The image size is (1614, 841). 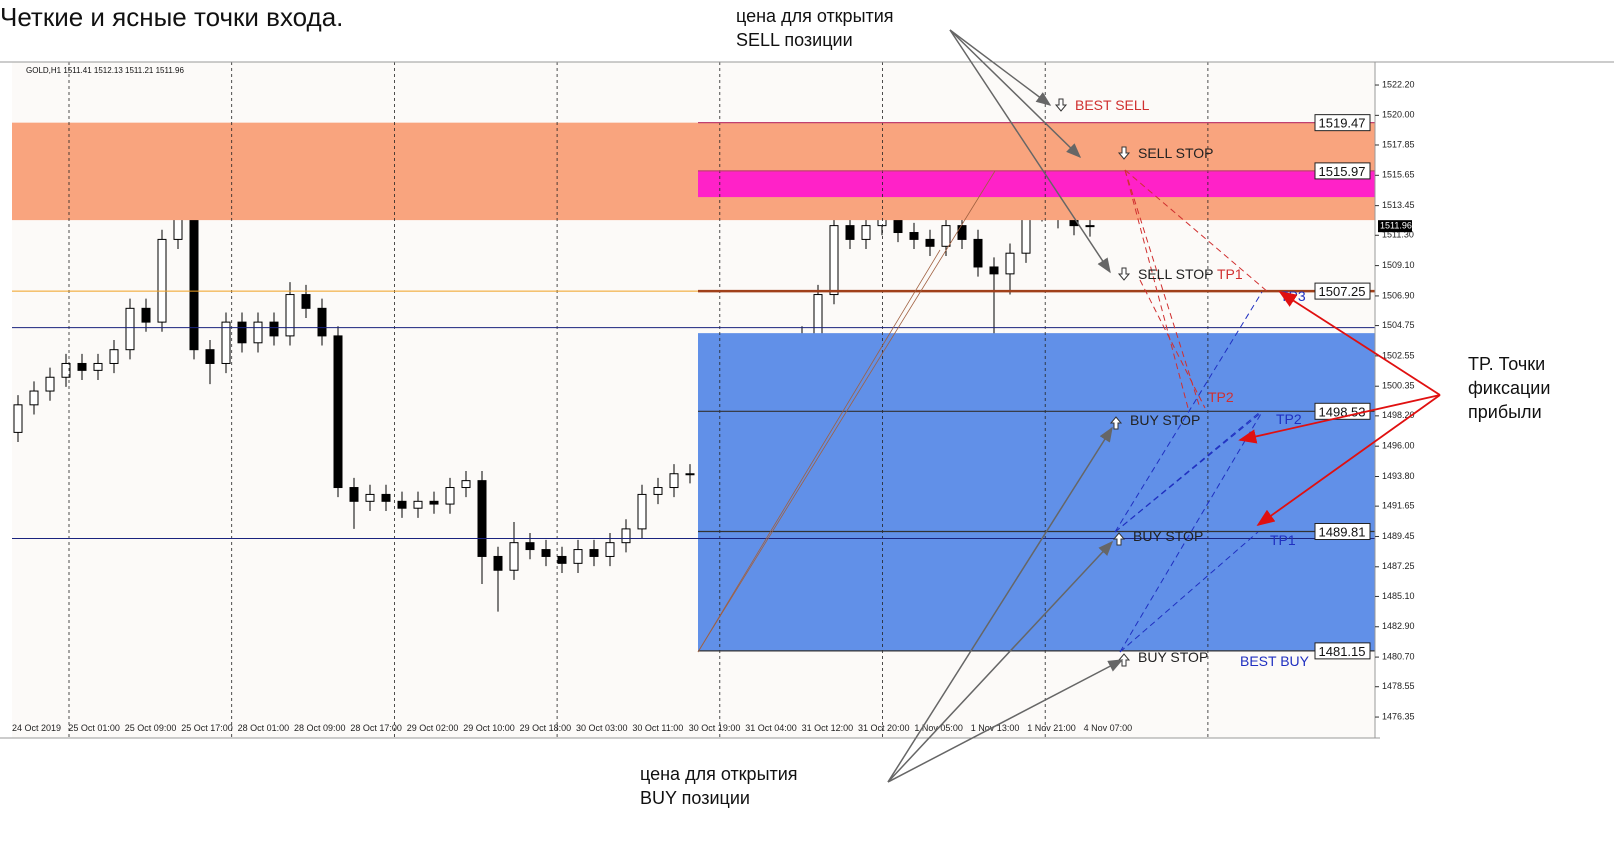 What do you see at coordinates (1036, 184) in the screenshot?
I see `zone` at bounding box center [1036, 184].